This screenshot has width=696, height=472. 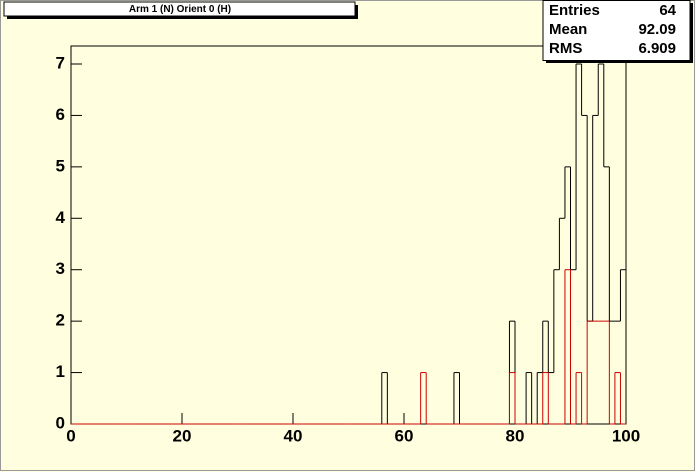 I want to click on stats-label: RMS, so click(x=565, y=48).